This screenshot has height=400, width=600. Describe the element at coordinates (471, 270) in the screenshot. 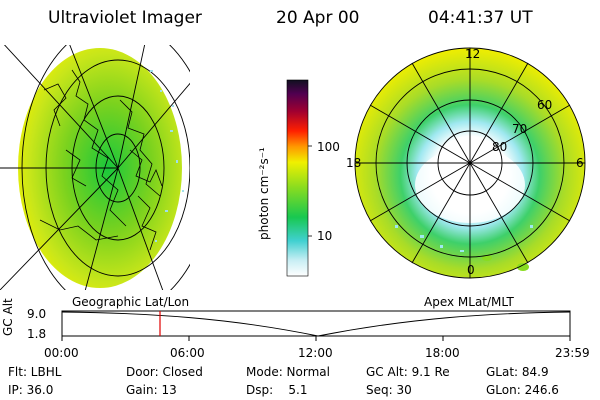

I see `mlt-label-0: 0` at that location.